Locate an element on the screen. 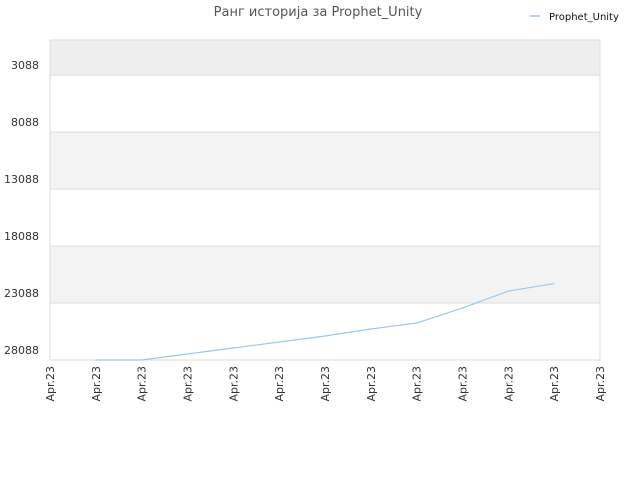 The image size is (640, 480). y-tick-label: 23088 is located at coordinates (21, 293).